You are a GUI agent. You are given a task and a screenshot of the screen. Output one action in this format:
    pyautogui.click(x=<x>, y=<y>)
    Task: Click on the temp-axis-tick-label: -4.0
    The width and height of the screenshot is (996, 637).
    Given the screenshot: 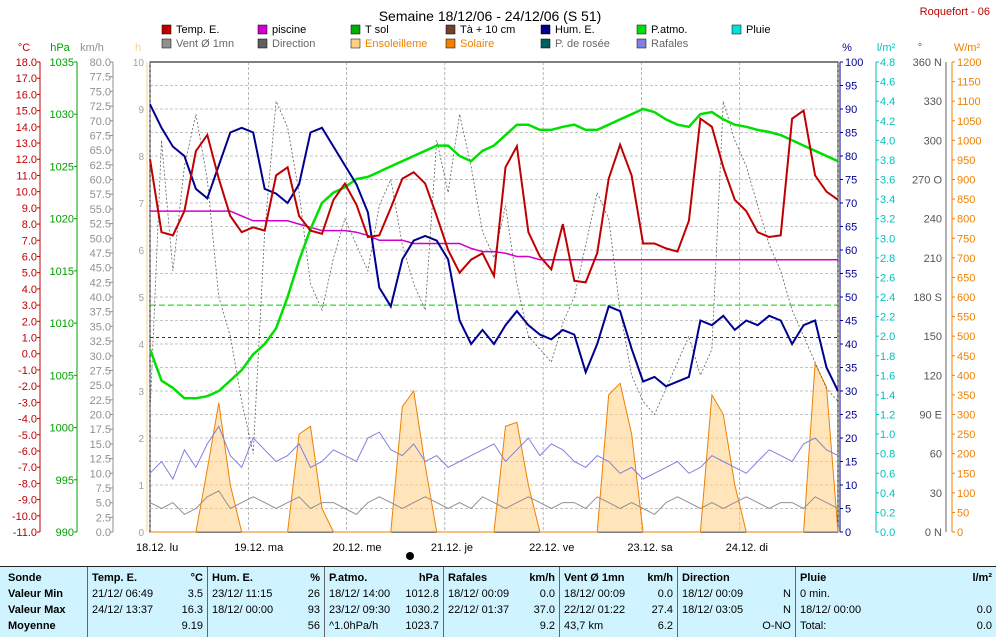 What is the action you would take?
    pyautogui.click(x=27, y=420)
    